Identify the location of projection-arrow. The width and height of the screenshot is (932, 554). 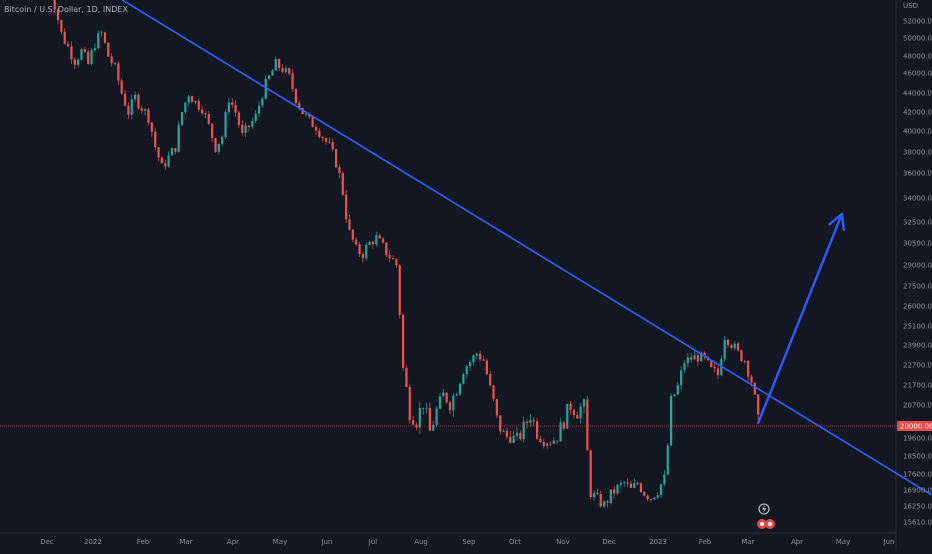
(801, 318).